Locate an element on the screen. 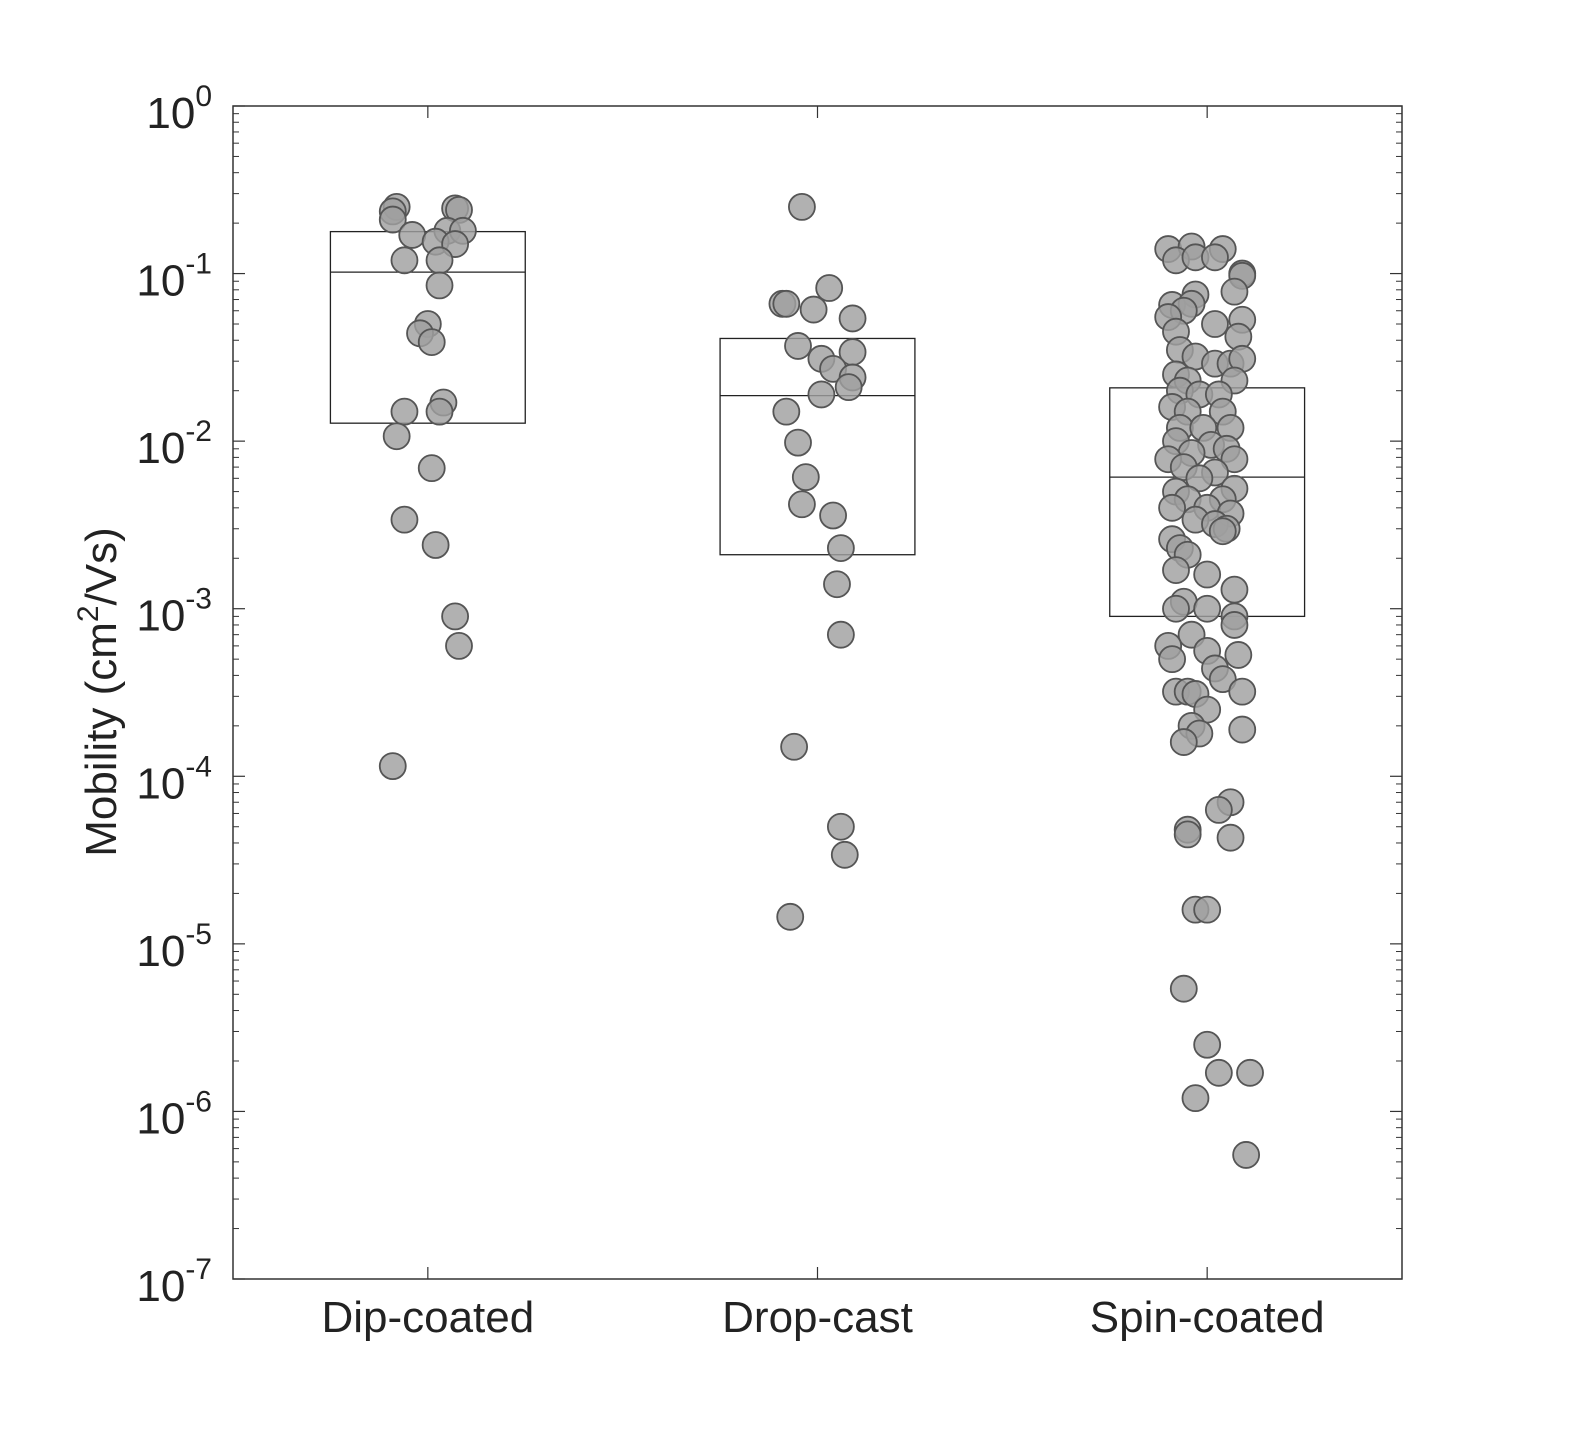 Image resolution: width=1574 pixels, height=1435 pixels. x-tick-label: Spin-coated is located at coordinates (1207, 1317).